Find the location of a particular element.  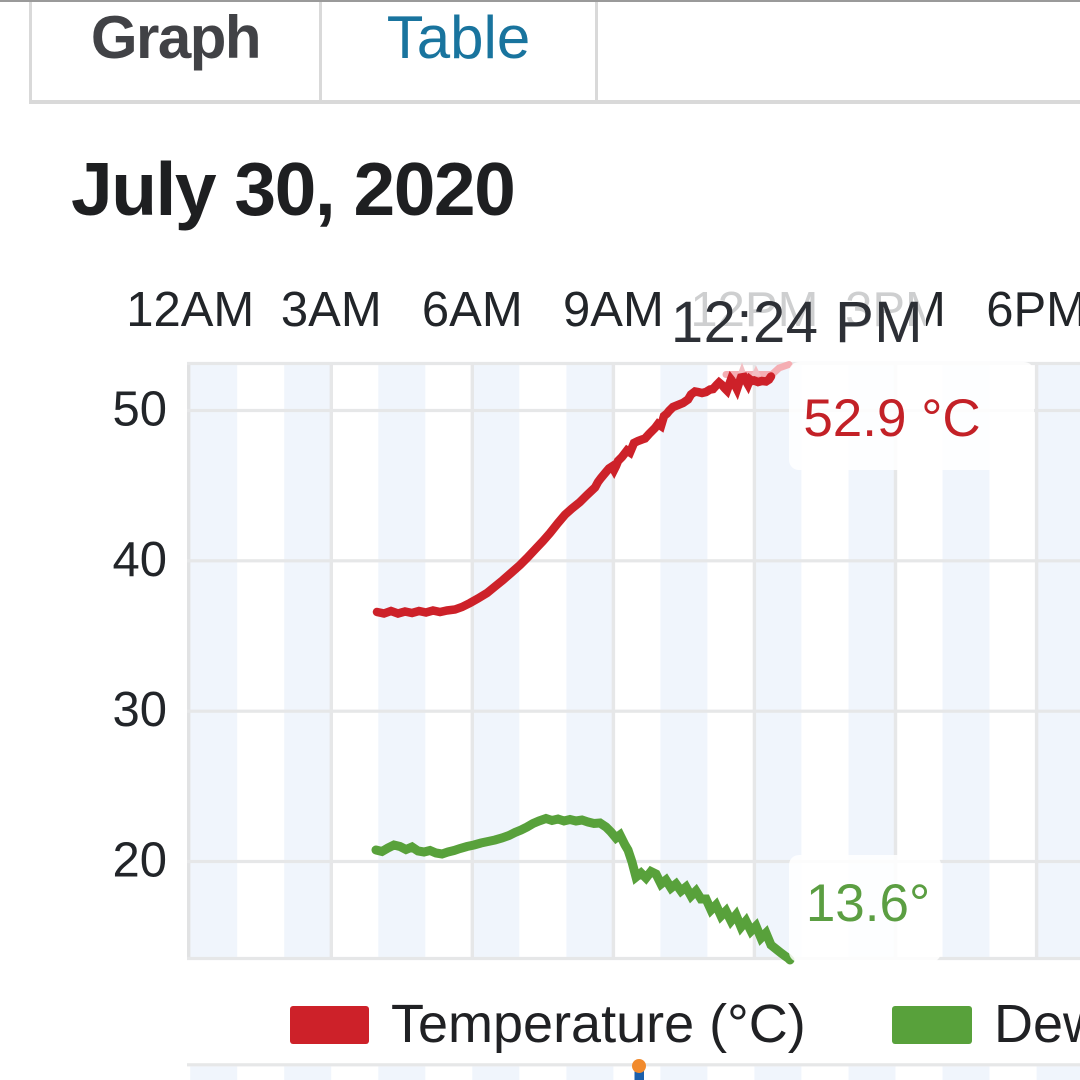

svg-text: 6PM is located at coordinates (1033, 310).